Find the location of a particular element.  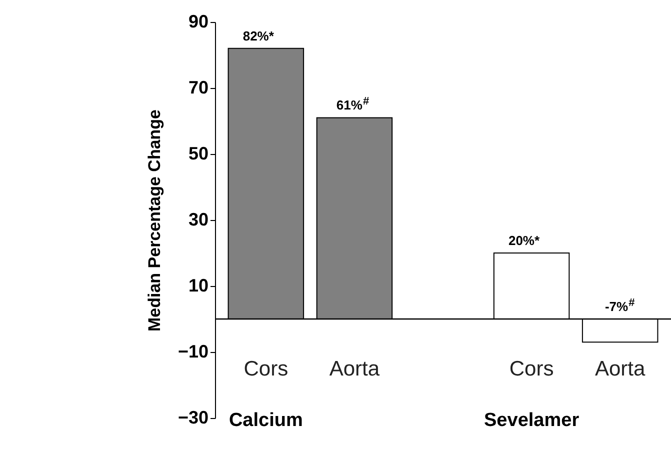

y-tick-label: −30 is located at coordinates (193, 418).